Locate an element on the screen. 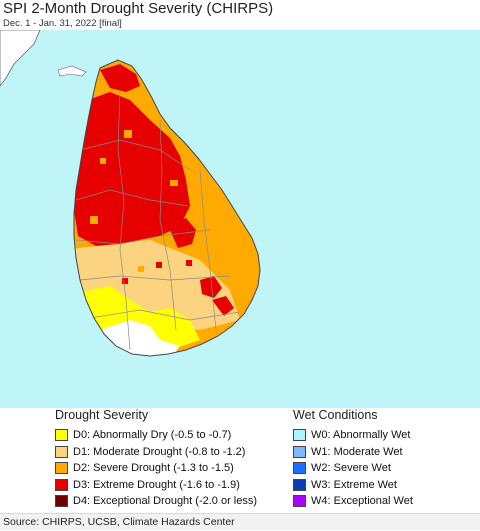 The image size is (480, 531). legend-item-w1: W1: Moderate Wet is located at coordinates (353, 452).